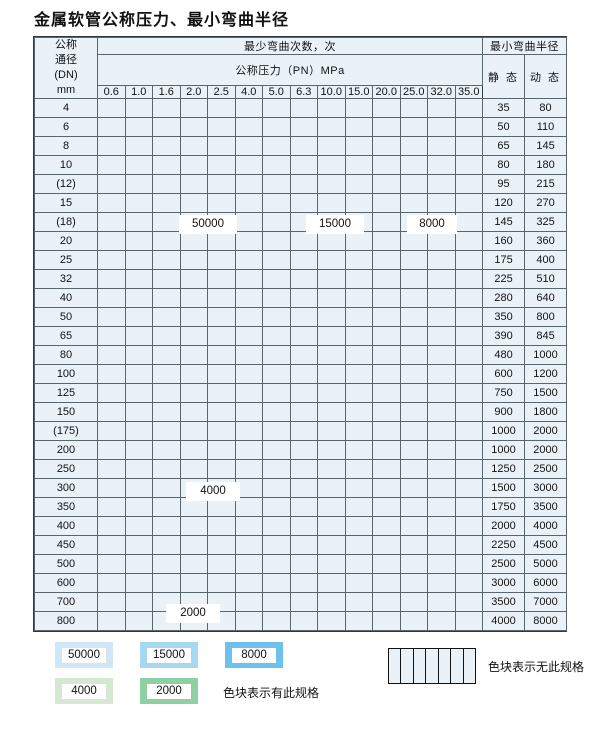 Image resolution: width=600 pixels, height=743 pixels. Describe the element at coordinates (193, 613) in the screenshot. I see `matrix-value-tag: 2000` at that location.